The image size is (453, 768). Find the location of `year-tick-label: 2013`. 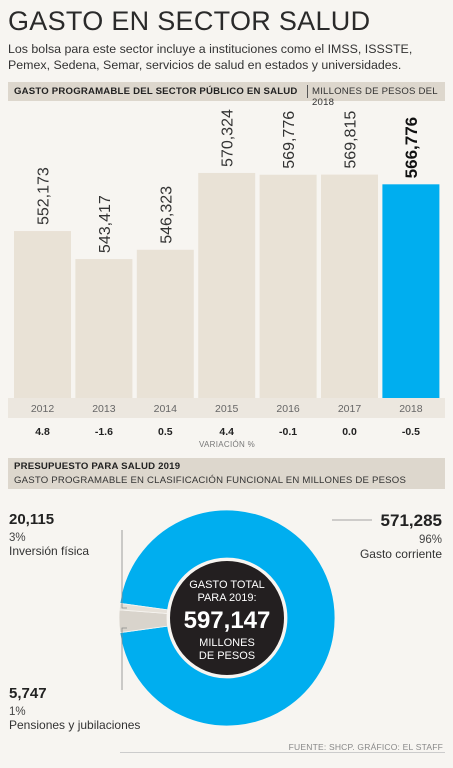

year-tick-label: 2013 is located at coordinates (104, 409).